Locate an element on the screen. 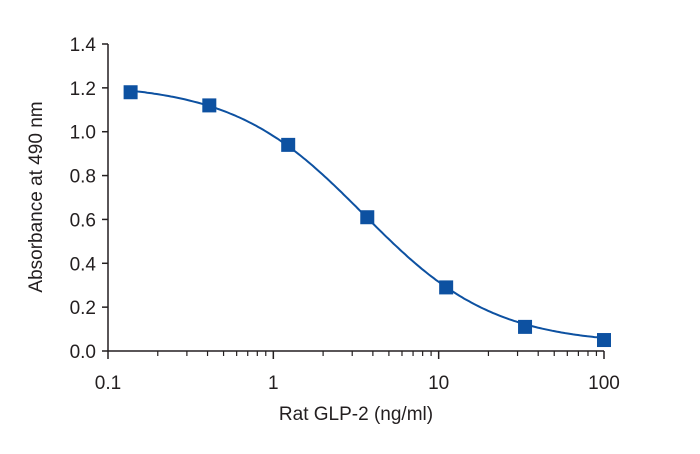 Image resolution: width=700 pixels, height=454 pixels. y-tick-label: 0.4 is located at coordinates (83, 264).